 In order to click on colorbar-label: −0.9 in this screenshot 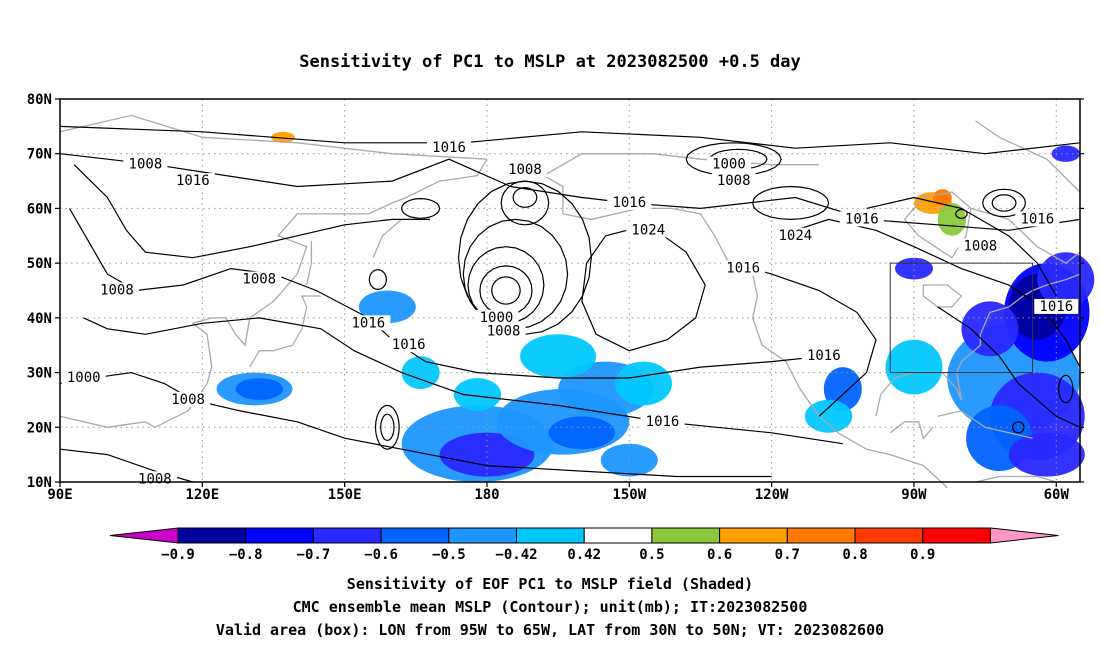, I will do `click(178, 555)`.